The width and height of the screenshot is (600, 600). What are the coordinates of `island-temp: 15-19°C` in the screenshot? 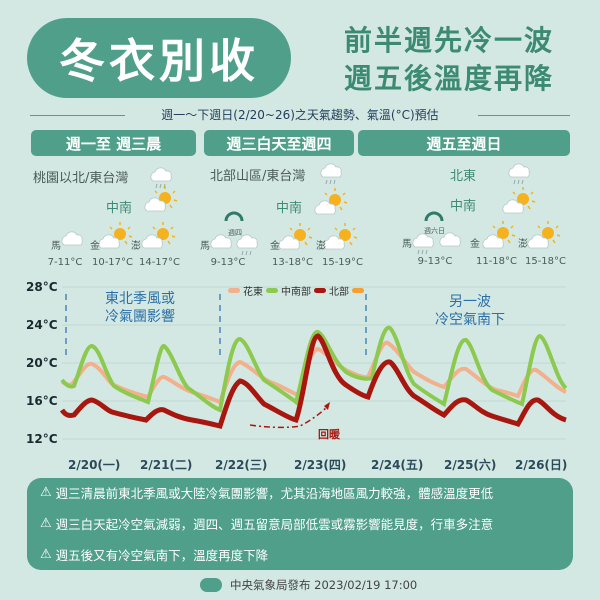 It's located at (342, 262).